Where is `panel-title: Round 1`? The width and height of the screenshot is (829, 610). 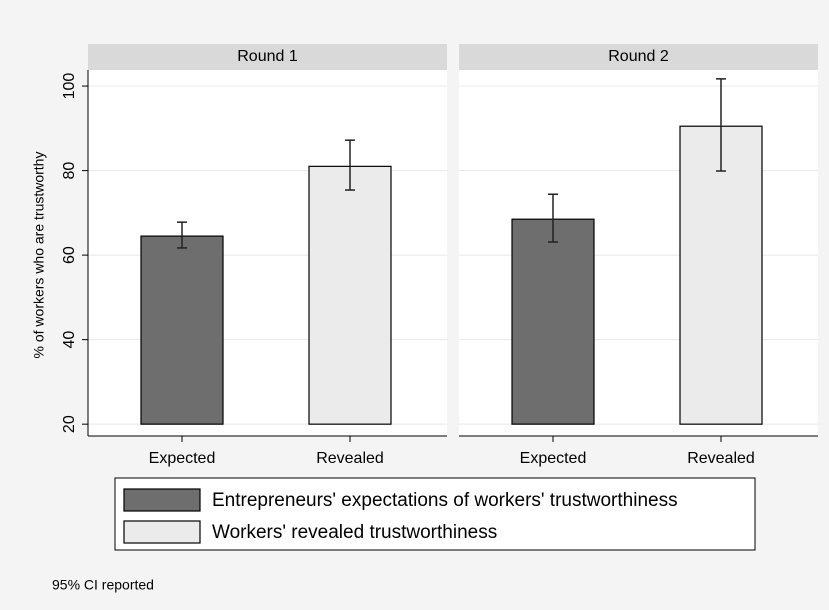 panel-title: Round 1 is located at coordinates (267, 56).